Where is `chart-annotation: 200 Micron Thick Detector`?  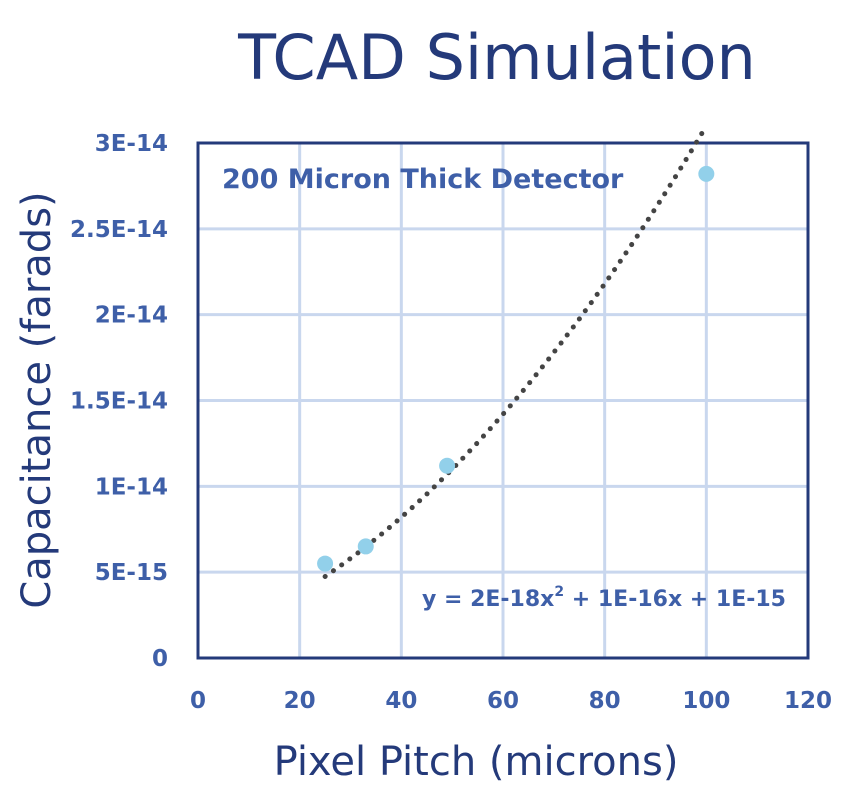 chart-annotation: 200 Micron Thick Detector is located at coordinates (423, 179).